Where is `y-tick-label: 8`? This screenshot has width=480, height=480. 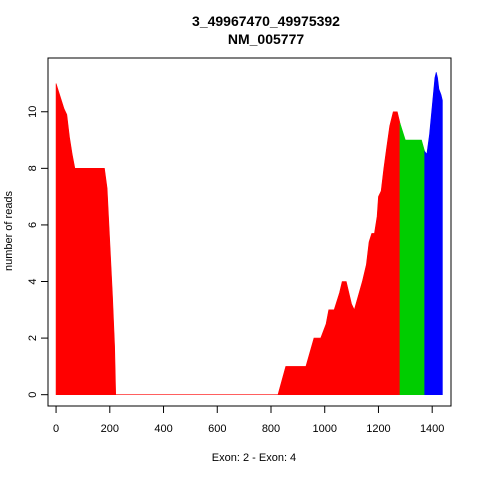 y-tick-label: 8 is located at coordinates (33, 168).